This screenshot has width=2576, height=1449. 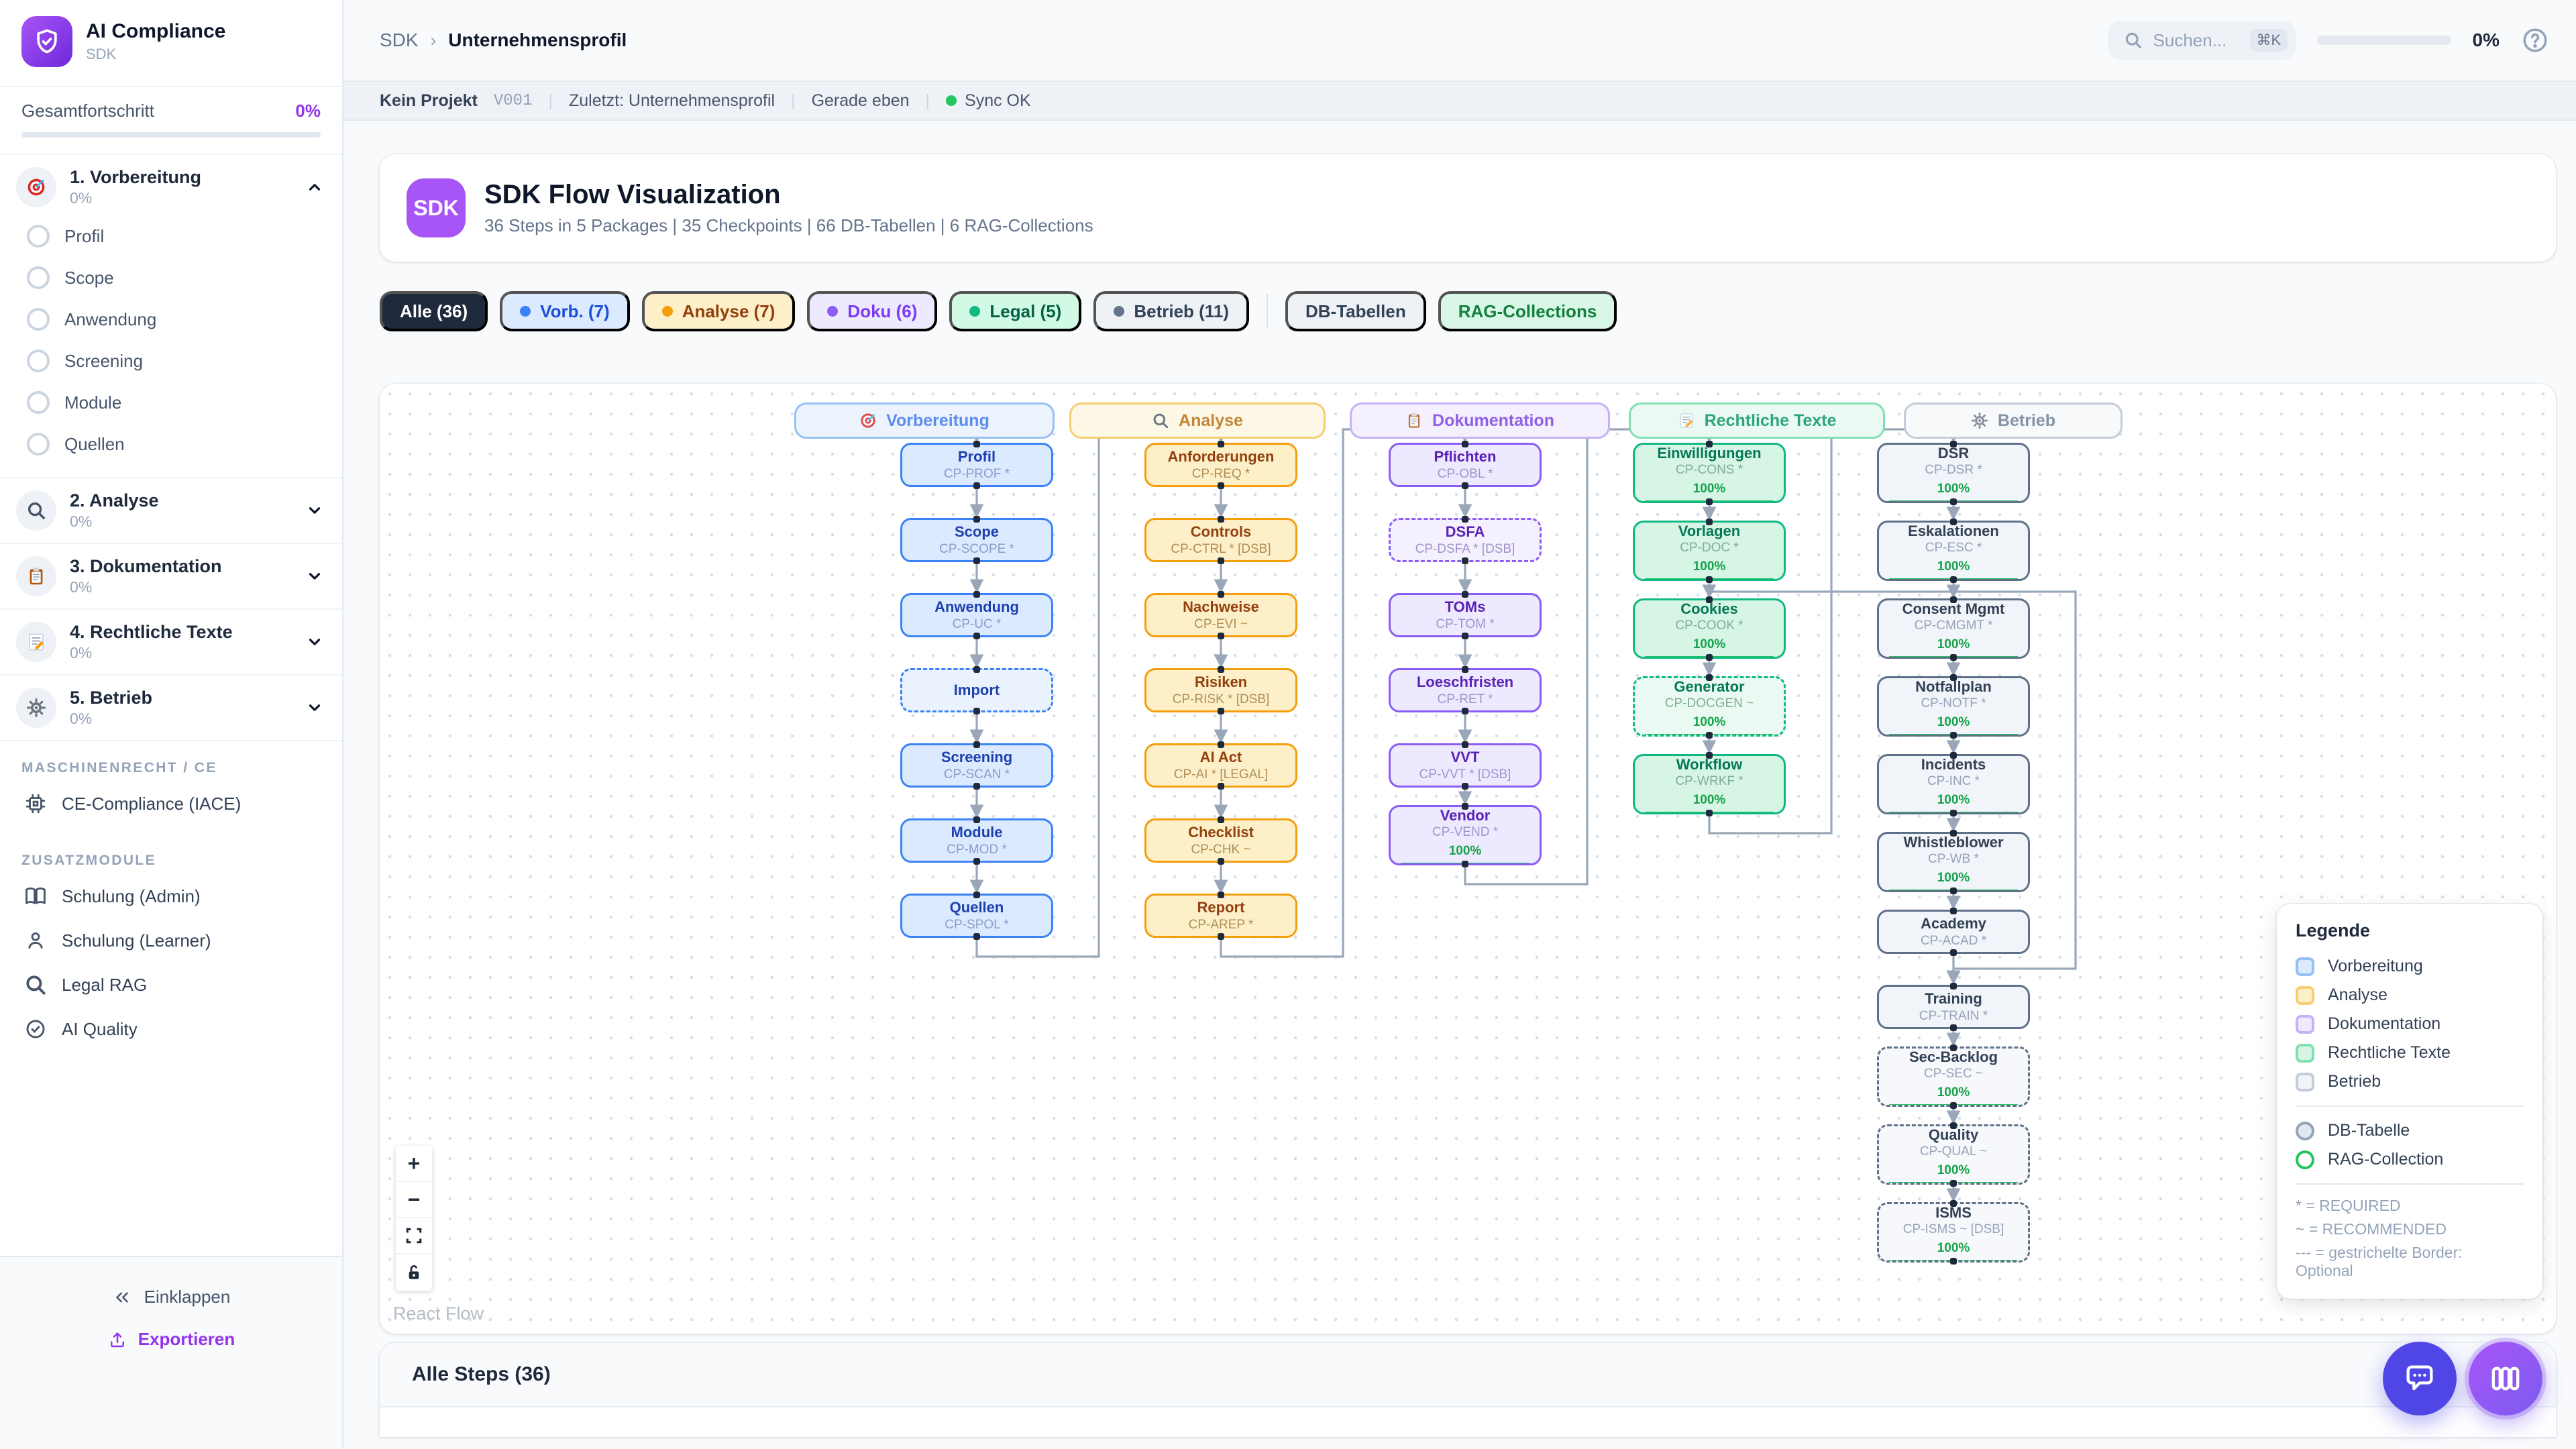 I want to click on lock-toggle-button, so click(x=414, y=1272).